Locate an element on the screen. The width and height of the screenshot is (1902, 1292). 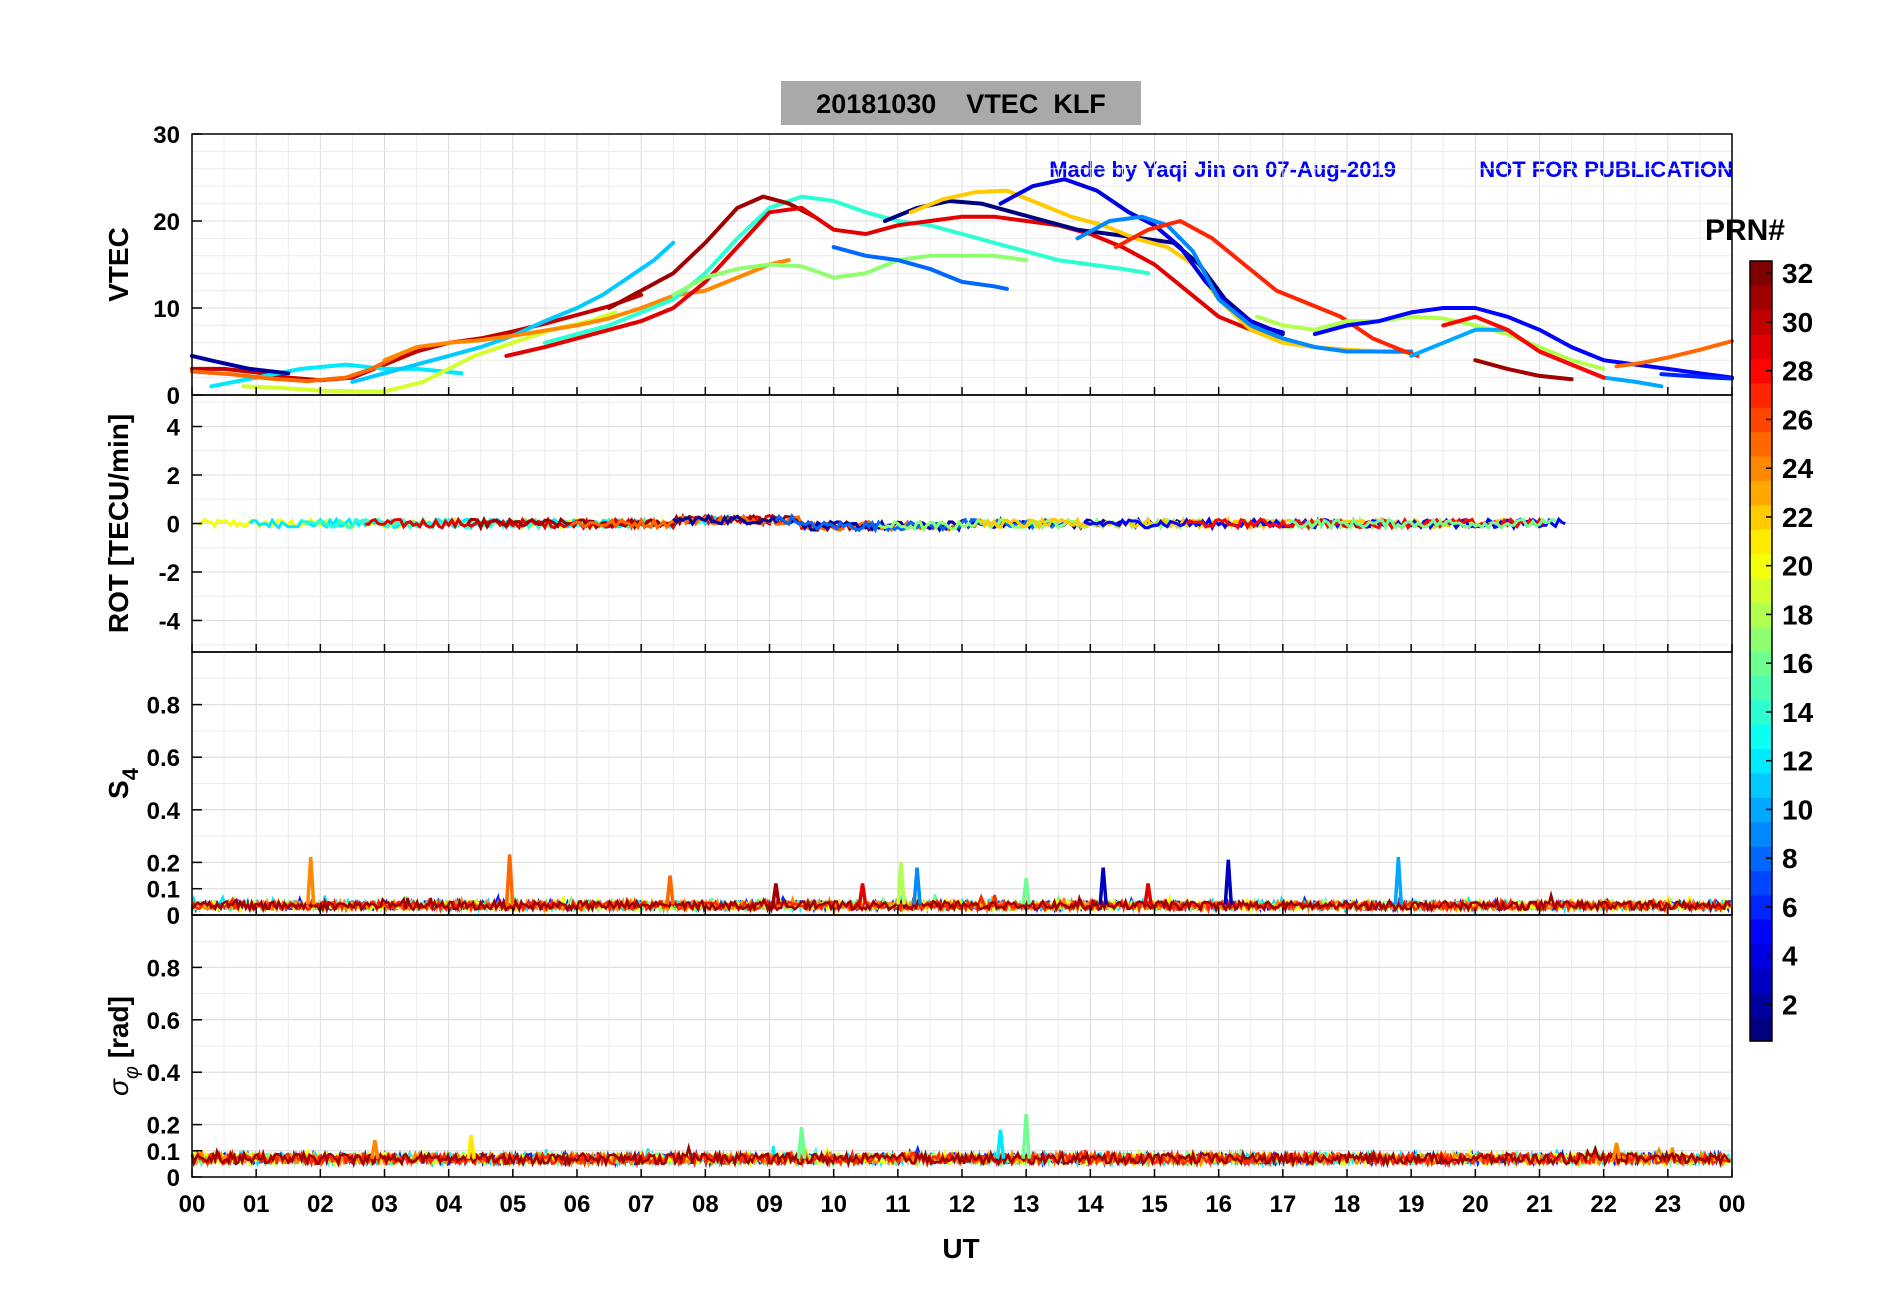
colorbar-tick-label: 20 is located at coordinates (1797, 566).